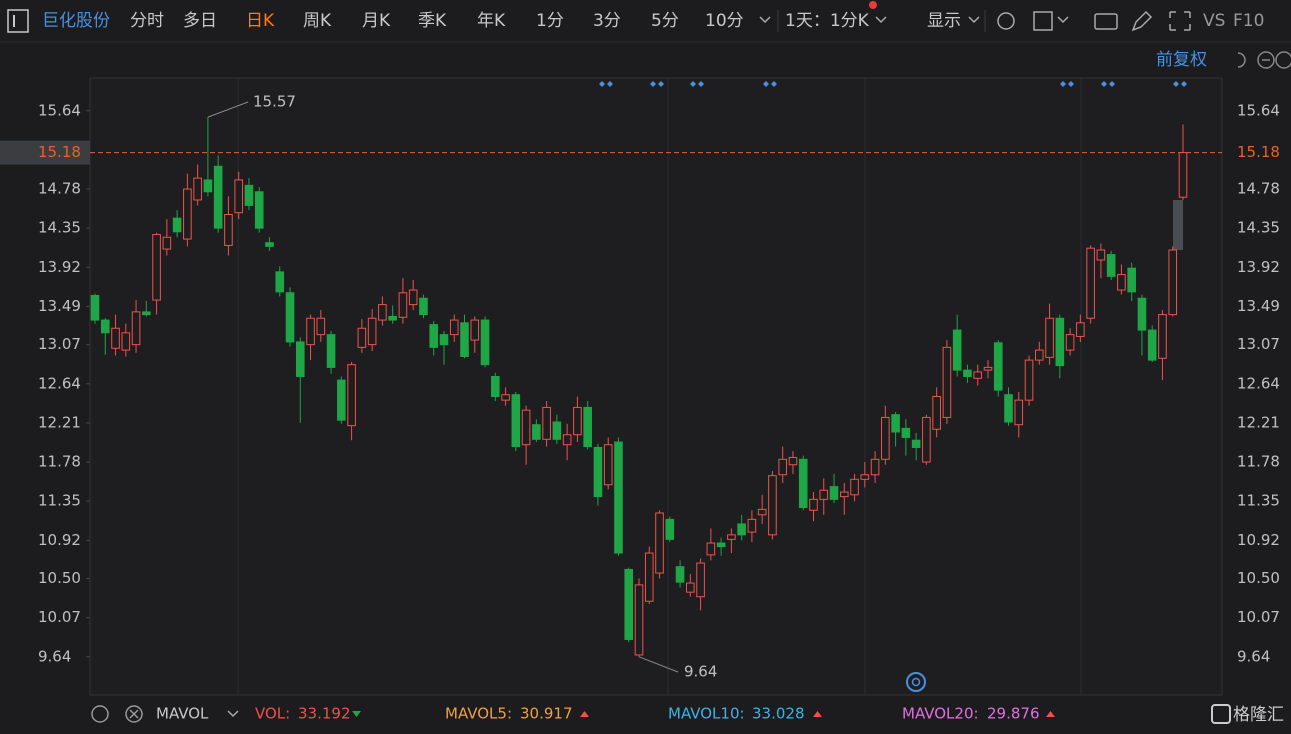 The height and width of the screenshot is (734, 1291). Describe the element at coordinates (233, 714) in the screenshot. I see `indicator-dropdown` at that location.